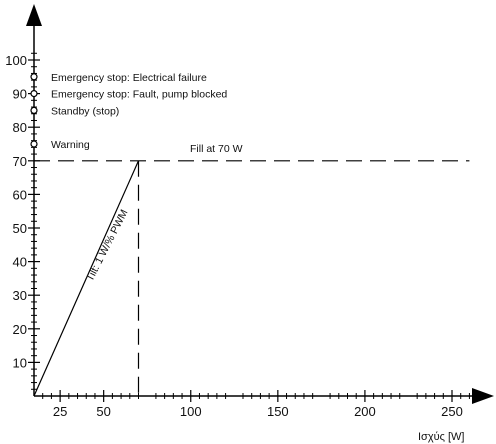 Image resolution: width=496 pixels, height=444 pixels. Describe the element at coordinates (20, 228) in the screenshot. I see `y-tick-label: 50` at that location.